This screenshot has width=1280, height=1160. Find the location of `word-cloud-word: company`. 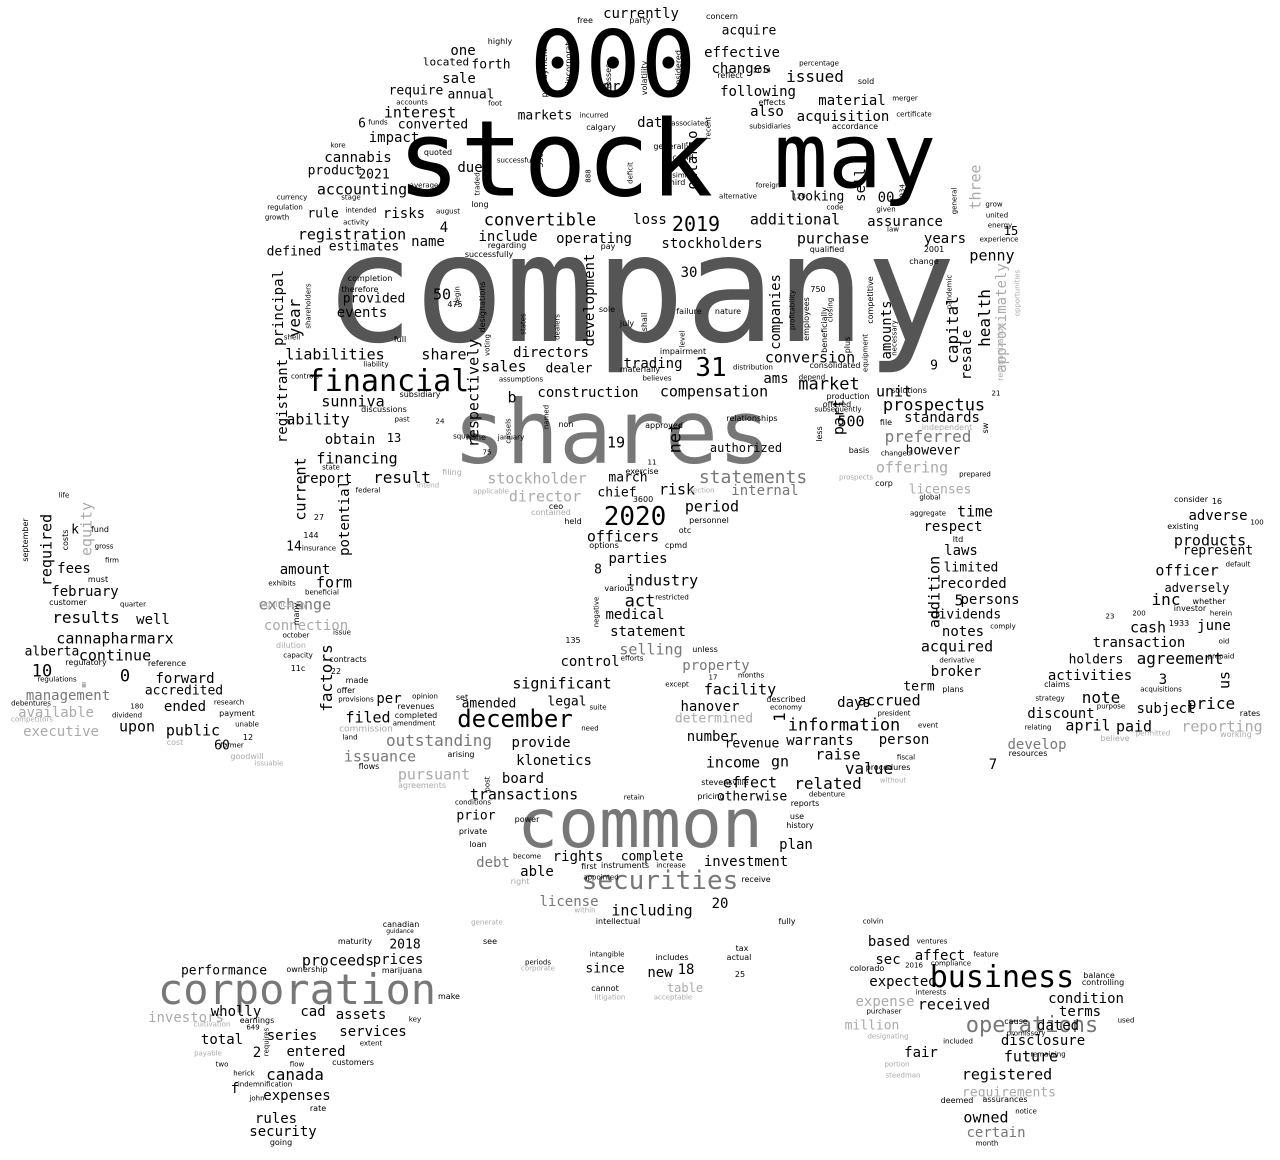

word-cloud-word: company is located at coordinates (640, 290).